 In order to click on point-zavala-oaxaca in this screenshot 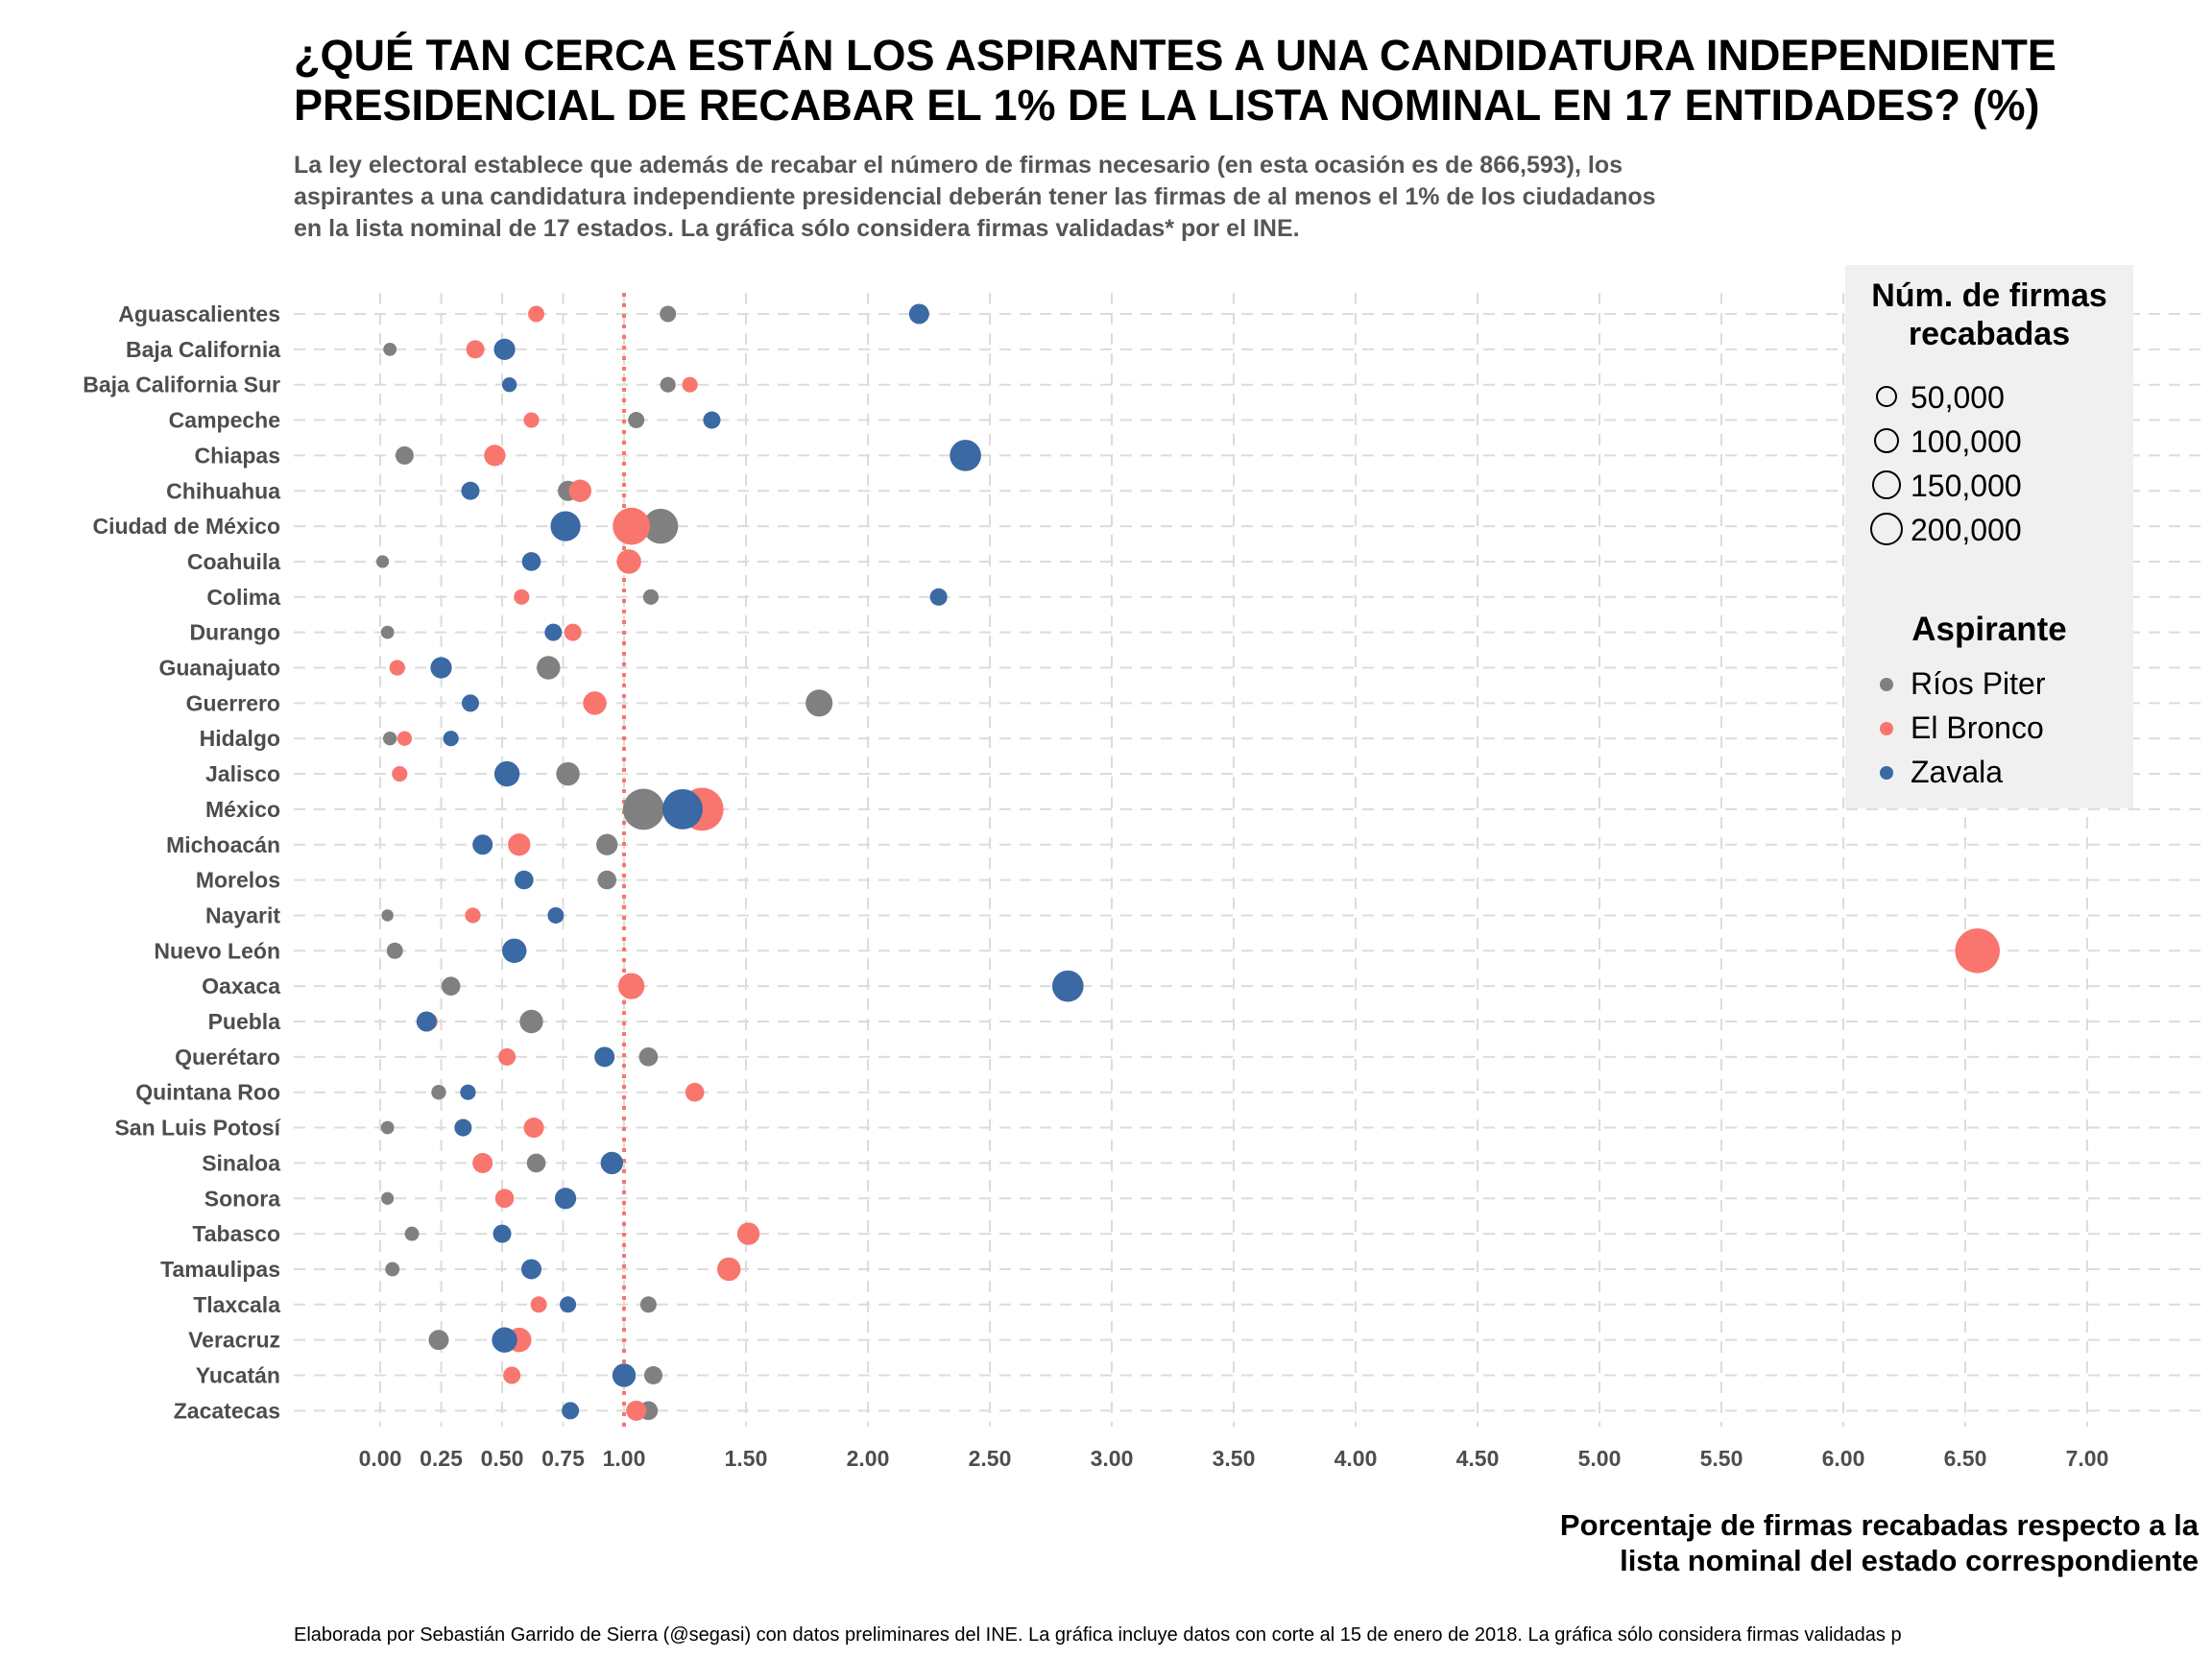, I will do `click(1067, 986)`.